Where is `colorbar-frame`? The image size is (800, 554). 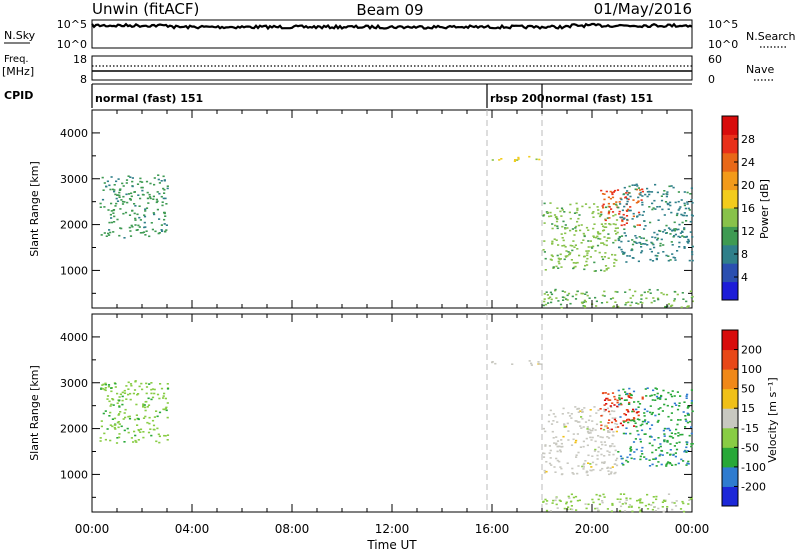
colorbar-frame is located at coordinates (730, 418).